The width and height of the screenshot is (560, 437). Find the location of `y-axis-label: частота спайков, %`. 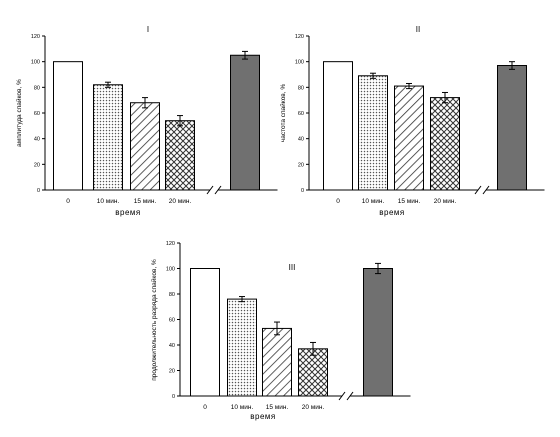

y-axis-label: частота спайков, % is located at coordinates (283, 113).